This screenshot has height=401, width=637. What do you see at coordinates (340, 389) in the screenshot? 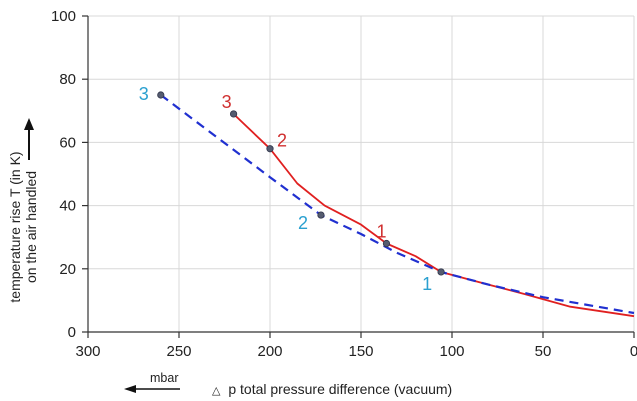
I see `x-axis-title-text: p total pressure difference (vacuum)` at bounding box center [340, 389].